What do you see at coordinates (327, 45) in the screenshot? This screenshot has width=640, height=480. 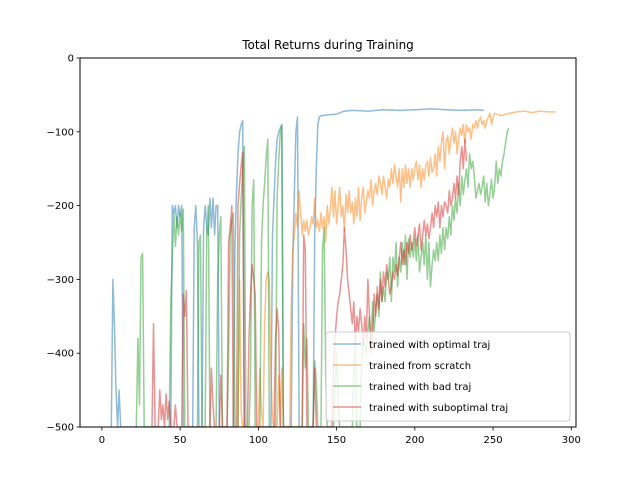 I see `chart-title: Total Returns during Training` at bounding box center [327, 45].